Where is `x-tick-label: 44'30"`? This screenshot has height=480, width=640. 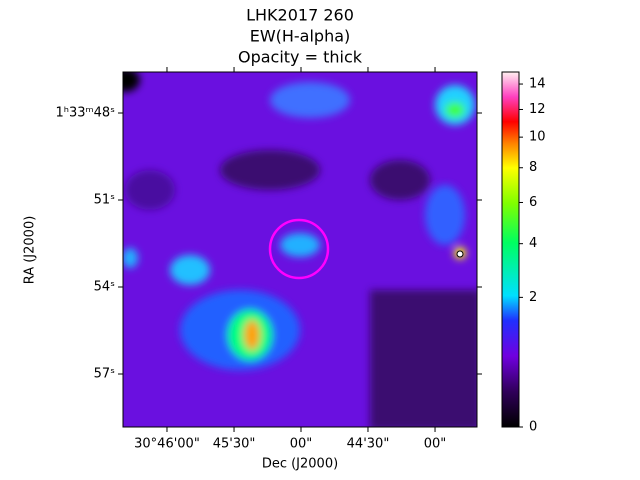 x-tick-label: 44'30" is located at coordinates (368, 444).